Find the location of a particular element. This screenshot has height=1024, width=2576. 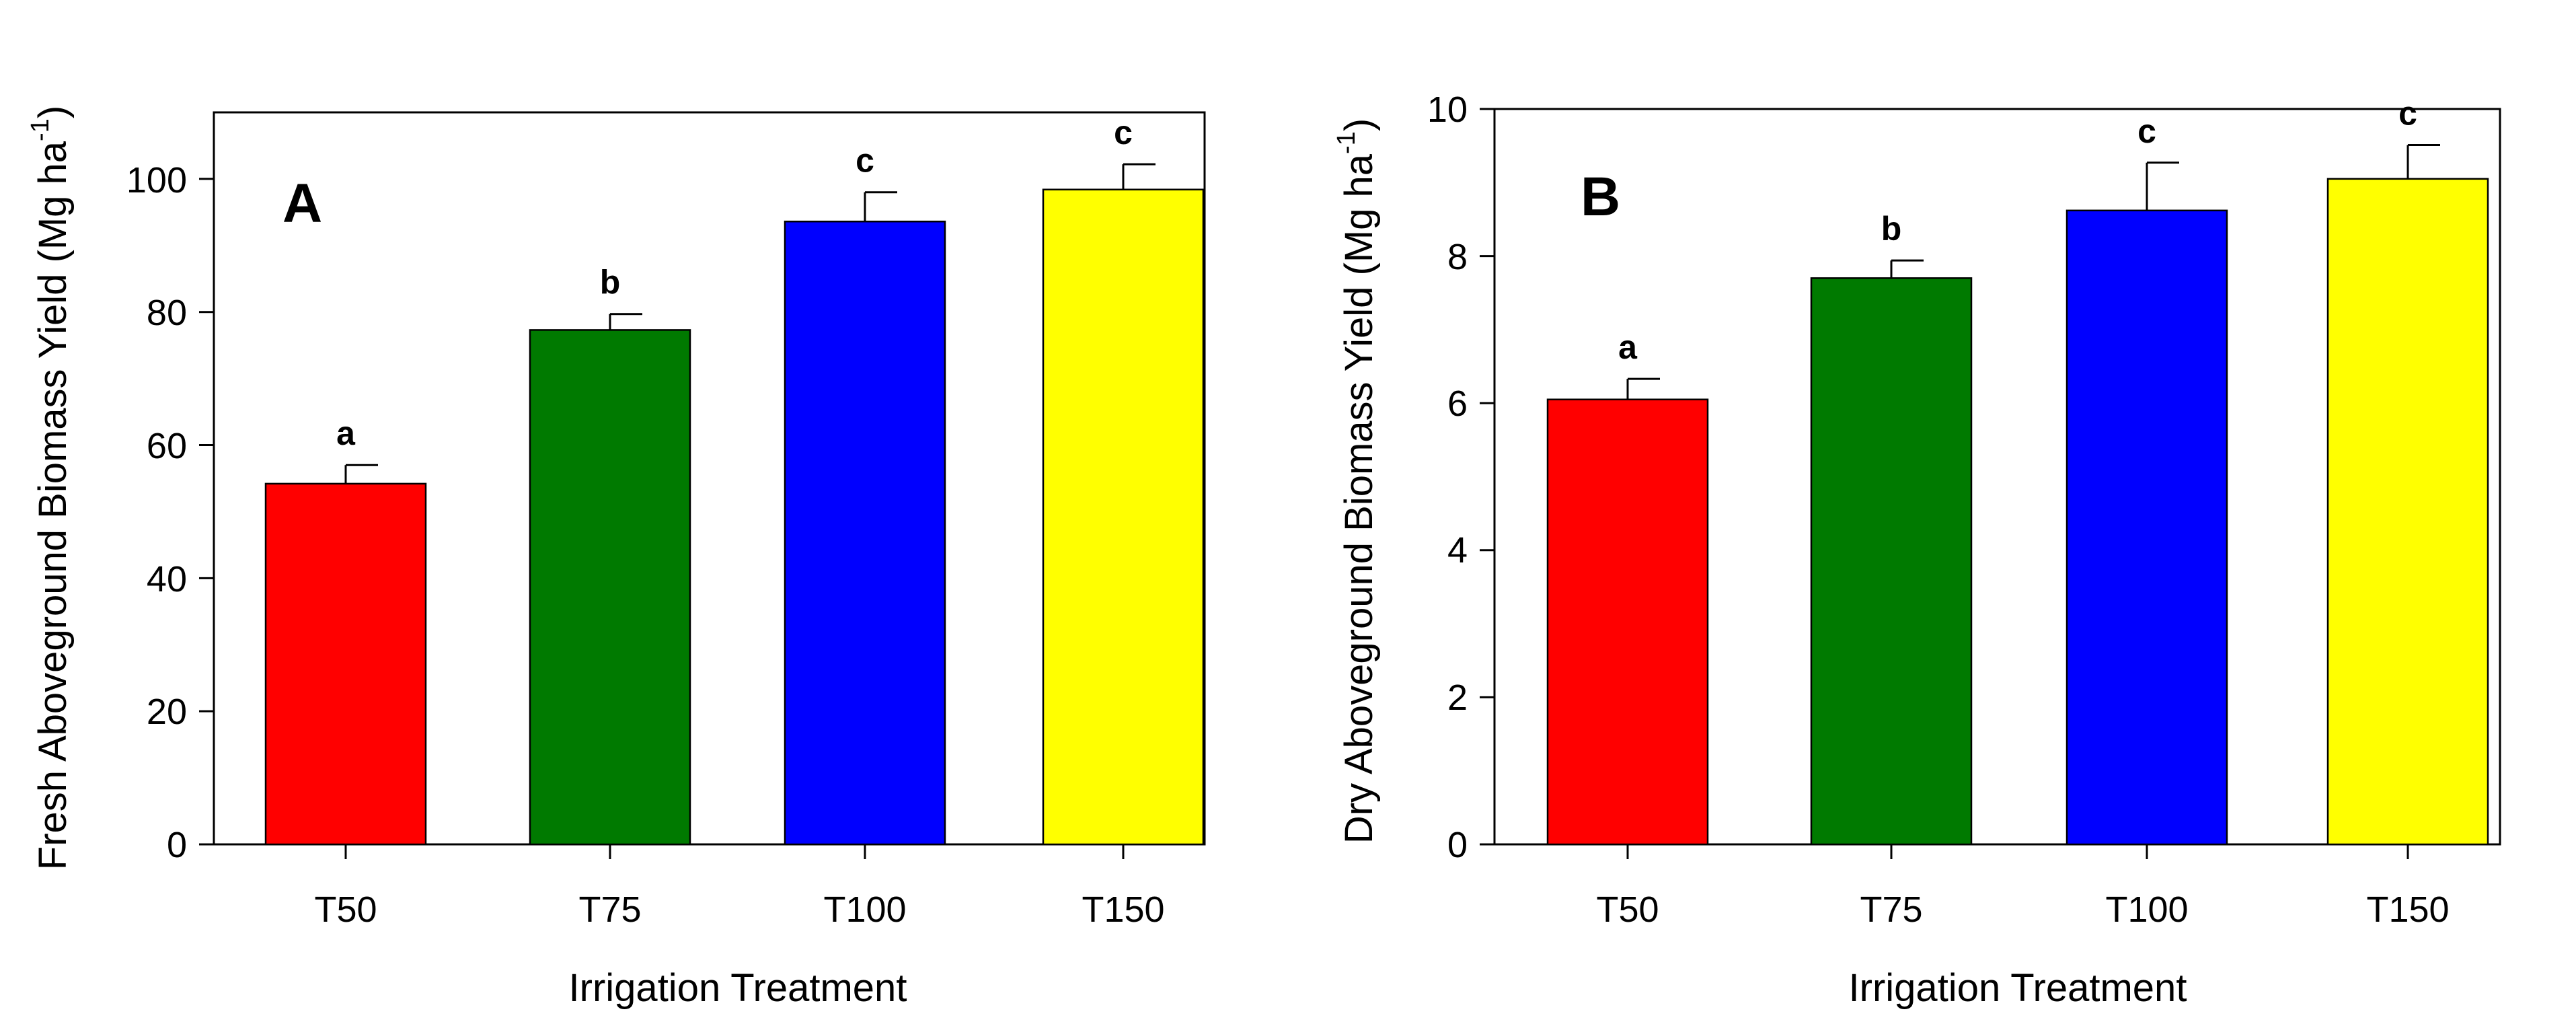

panel-a-y-tick-label: 0 is located at coordinates (177, 845).